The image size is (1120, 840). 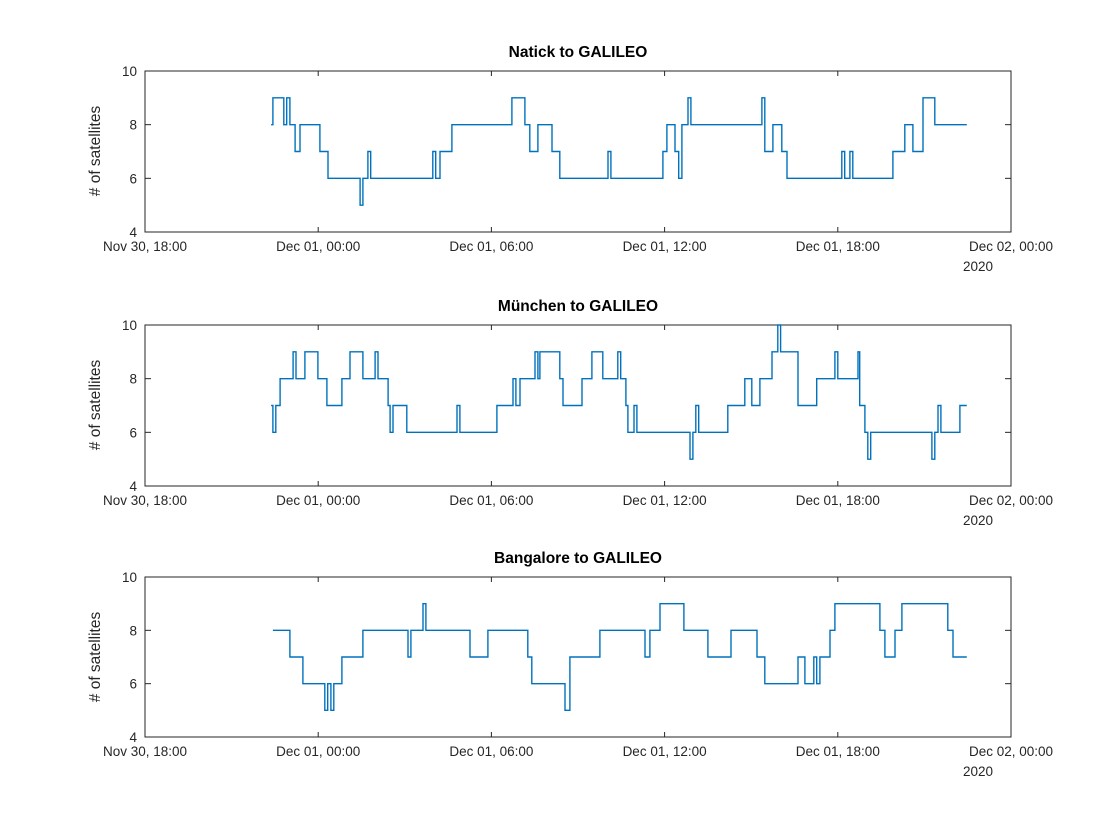 What do you see at coordinates (578, 52) in the screenshot?
I see `subplot-title-natick: Natick to GALILEO` at bounding box center [578, 52].